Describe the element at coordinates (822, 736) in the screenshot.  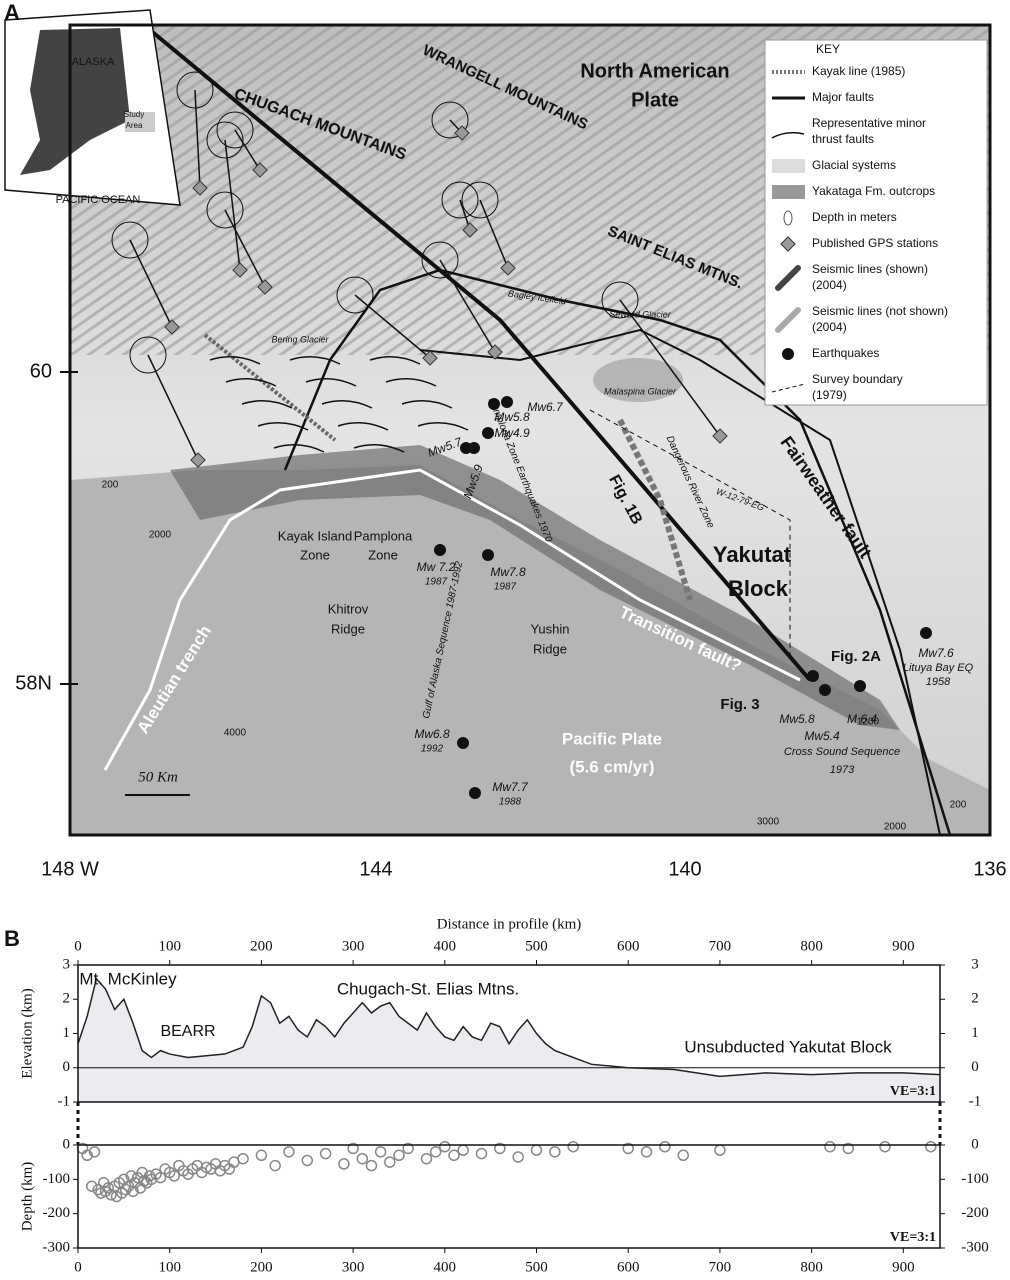
I see `map-label: Mw5.4` at that location.